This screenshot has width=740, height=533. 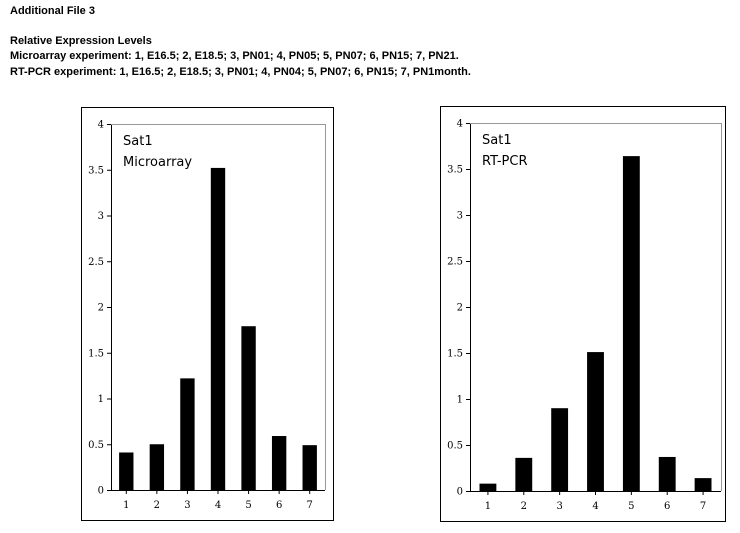 What do you see at coordinates (52, 11) in the screenshot?
I see `page-title: Additional File 3` at bounding box center [52, 11].